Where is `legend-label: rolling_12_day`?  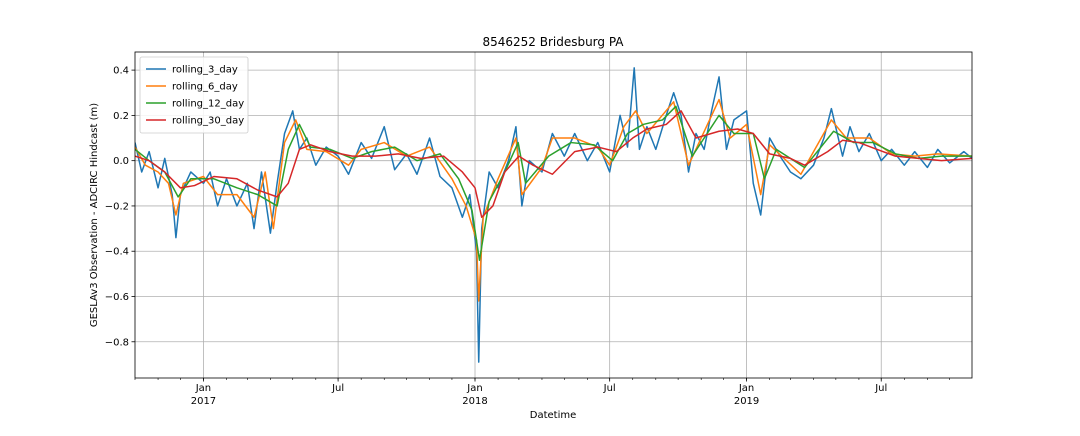
legend-label: rolling_12_day is located at coordinates (208, 104).